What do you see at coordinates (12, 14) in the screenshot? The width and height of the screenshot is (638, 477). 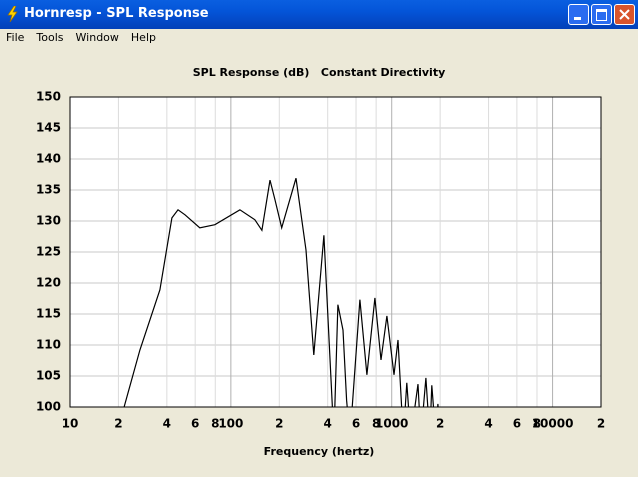 I see `app-icon` at bounding box center [12, 14].